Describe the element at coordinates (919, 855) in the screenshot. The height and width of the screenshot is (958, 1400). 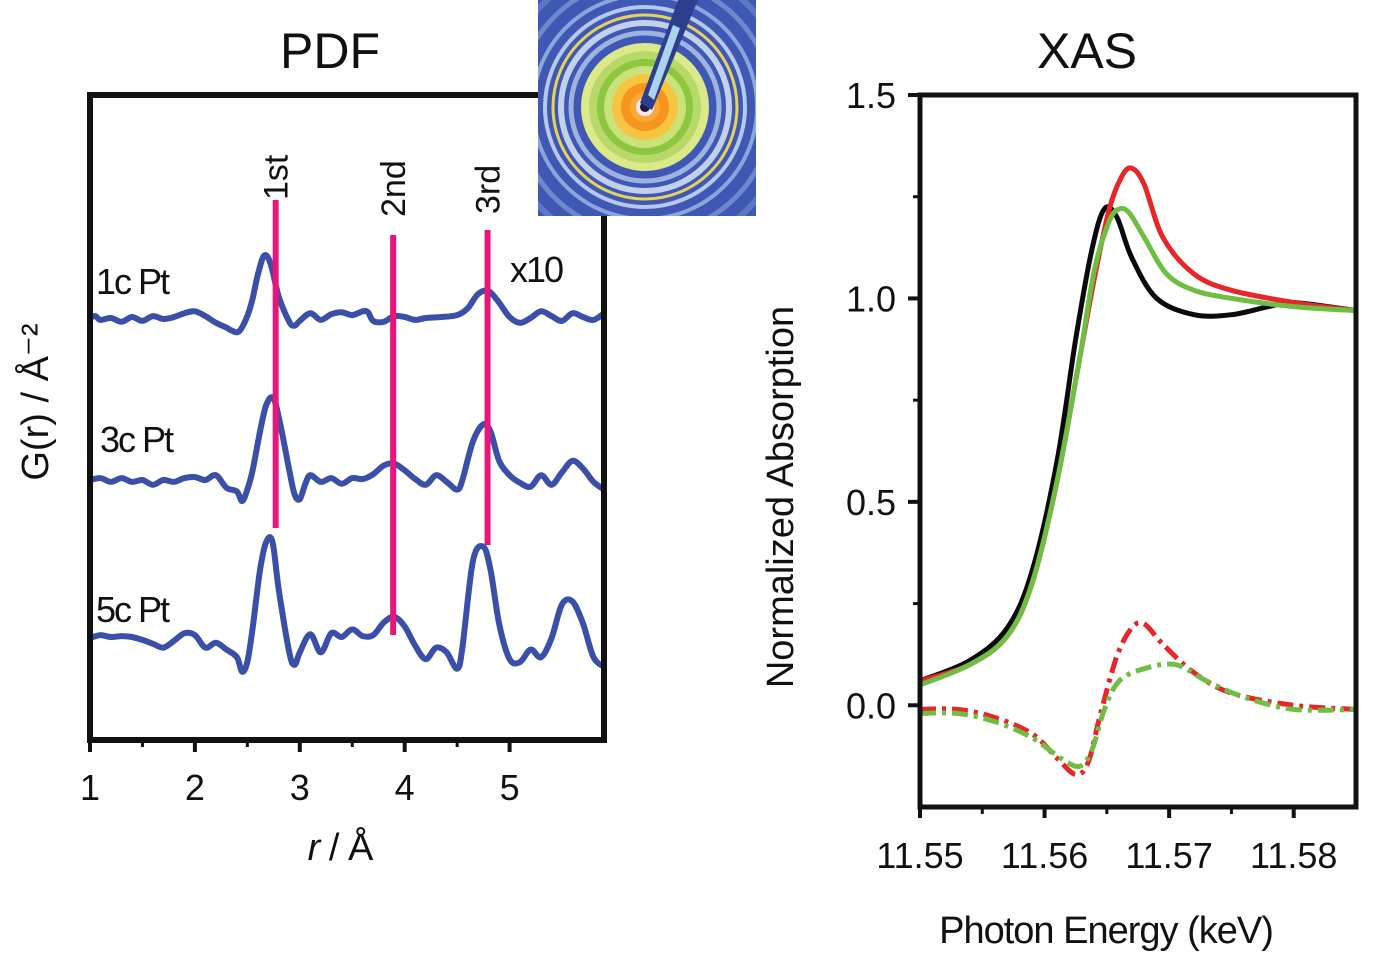
I see `xas-x-tick-label: 11.55` at that location.